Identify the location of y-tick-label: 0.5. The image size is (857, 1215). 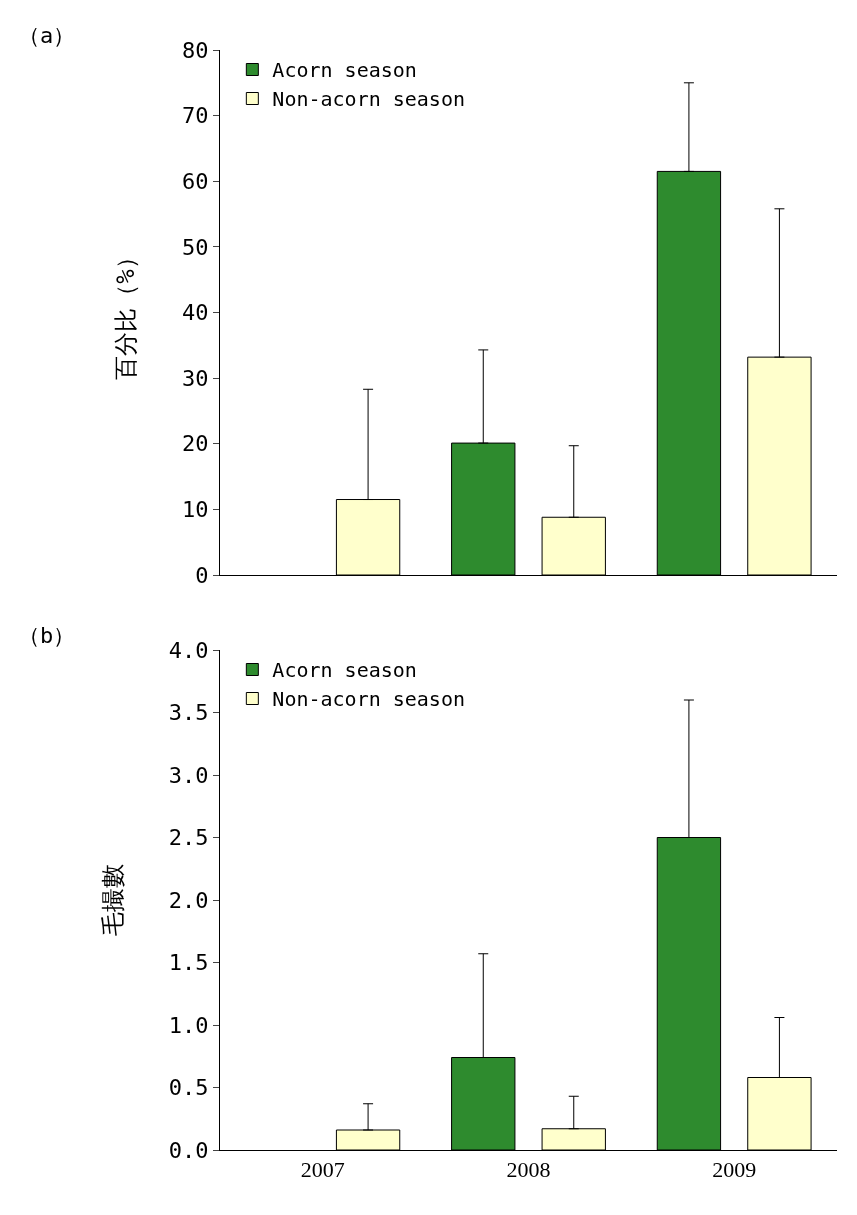
(188, 1088).